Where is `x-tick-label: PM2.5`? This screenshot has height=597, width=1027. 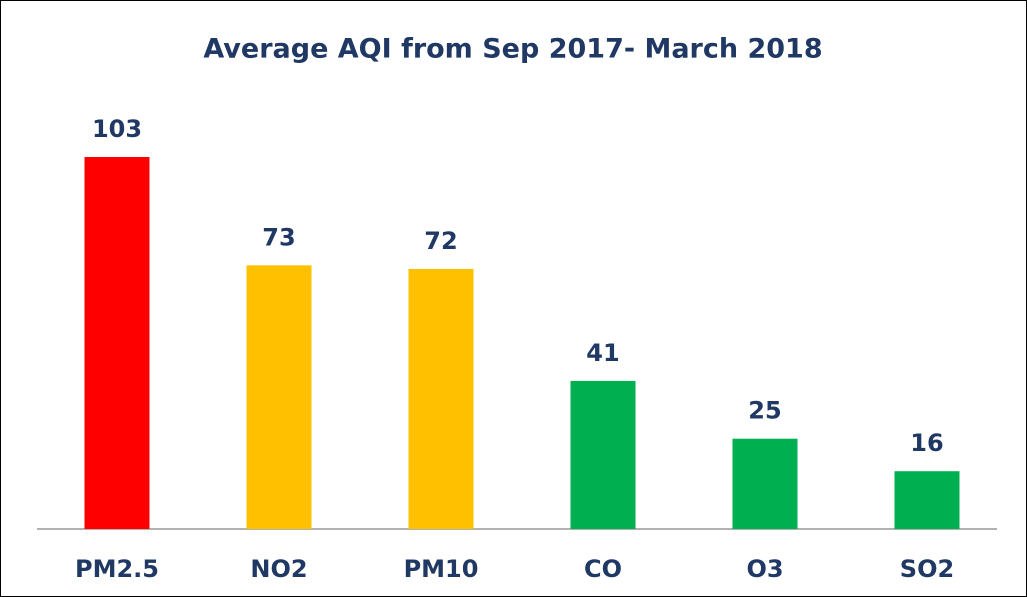
x-tick-label: PM2.5 is located at coordinates (117, 569).